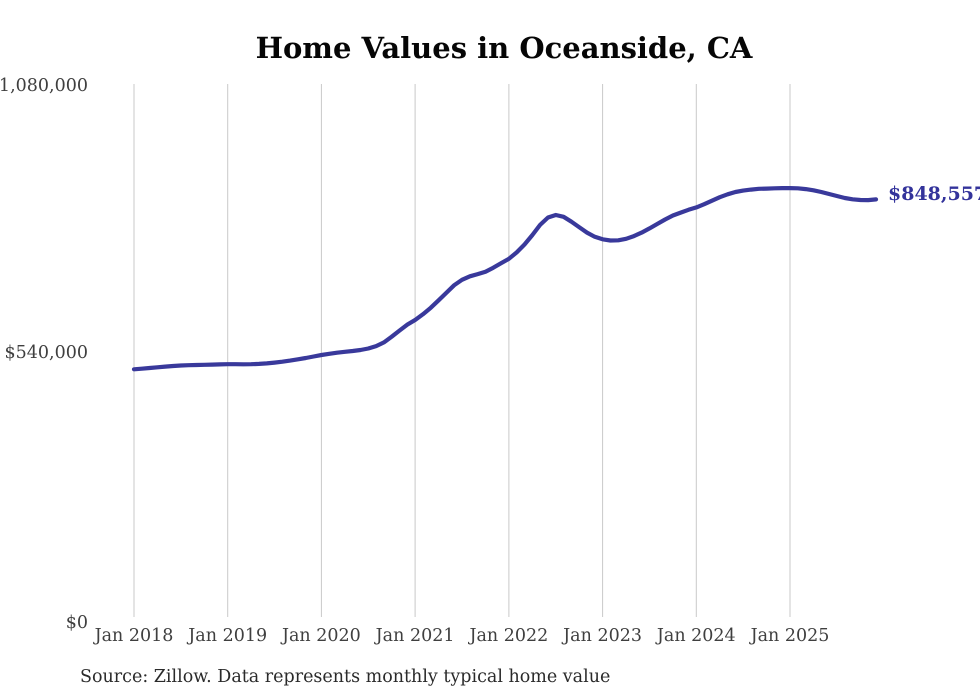  Describe the element at coordinates (226, 636) in the screenshot. I see `x-tick-label-2019: Jan 2019` at that location.